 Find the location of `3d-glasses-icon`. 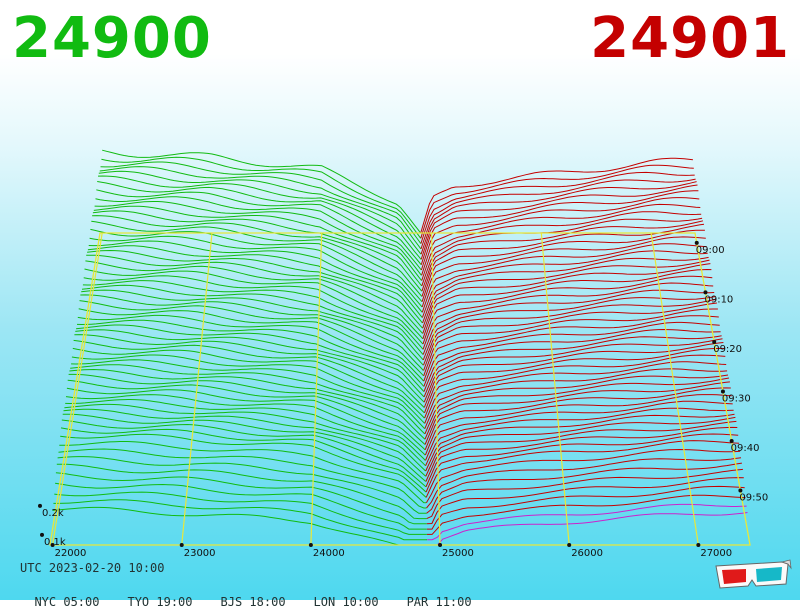

3d-glasses-icon is located at coordinates (752, 577).